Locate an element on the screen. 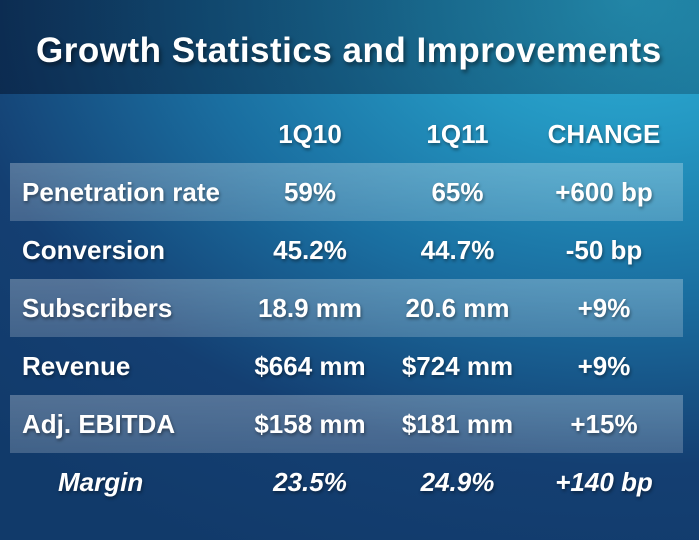  header-1q10: 1Q10 is located at coordinates (310, 133).